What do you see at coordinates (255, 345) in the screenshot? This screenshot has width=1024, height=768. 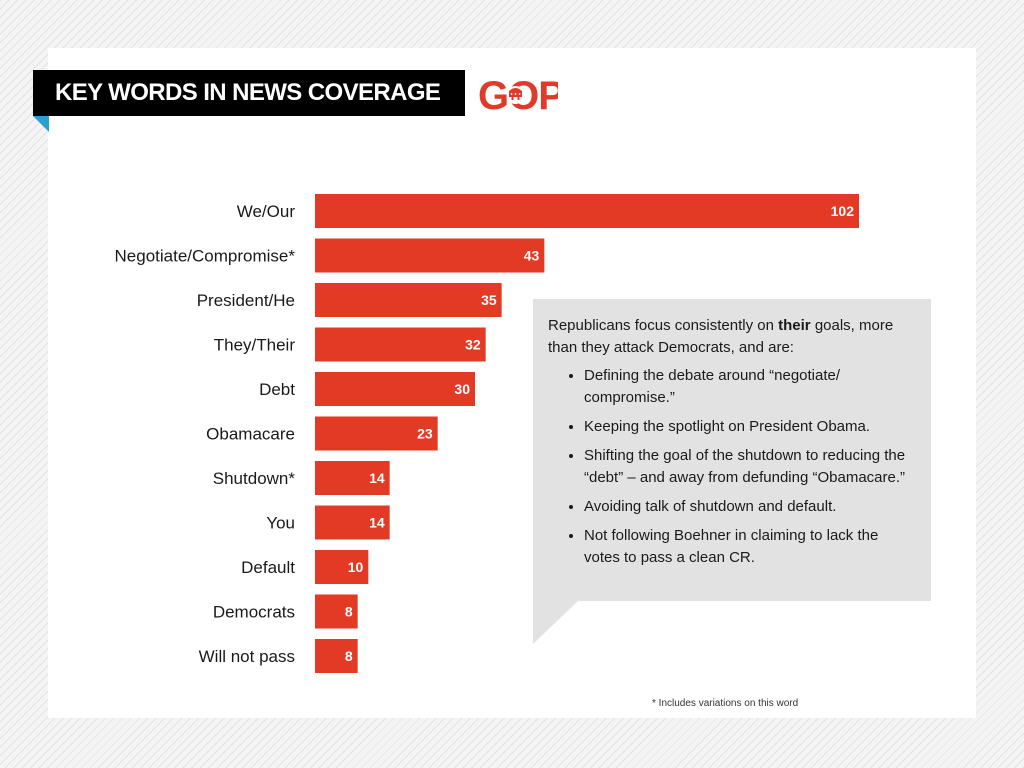 I see `category-label: They/Their` at bounding box center [255, 345].